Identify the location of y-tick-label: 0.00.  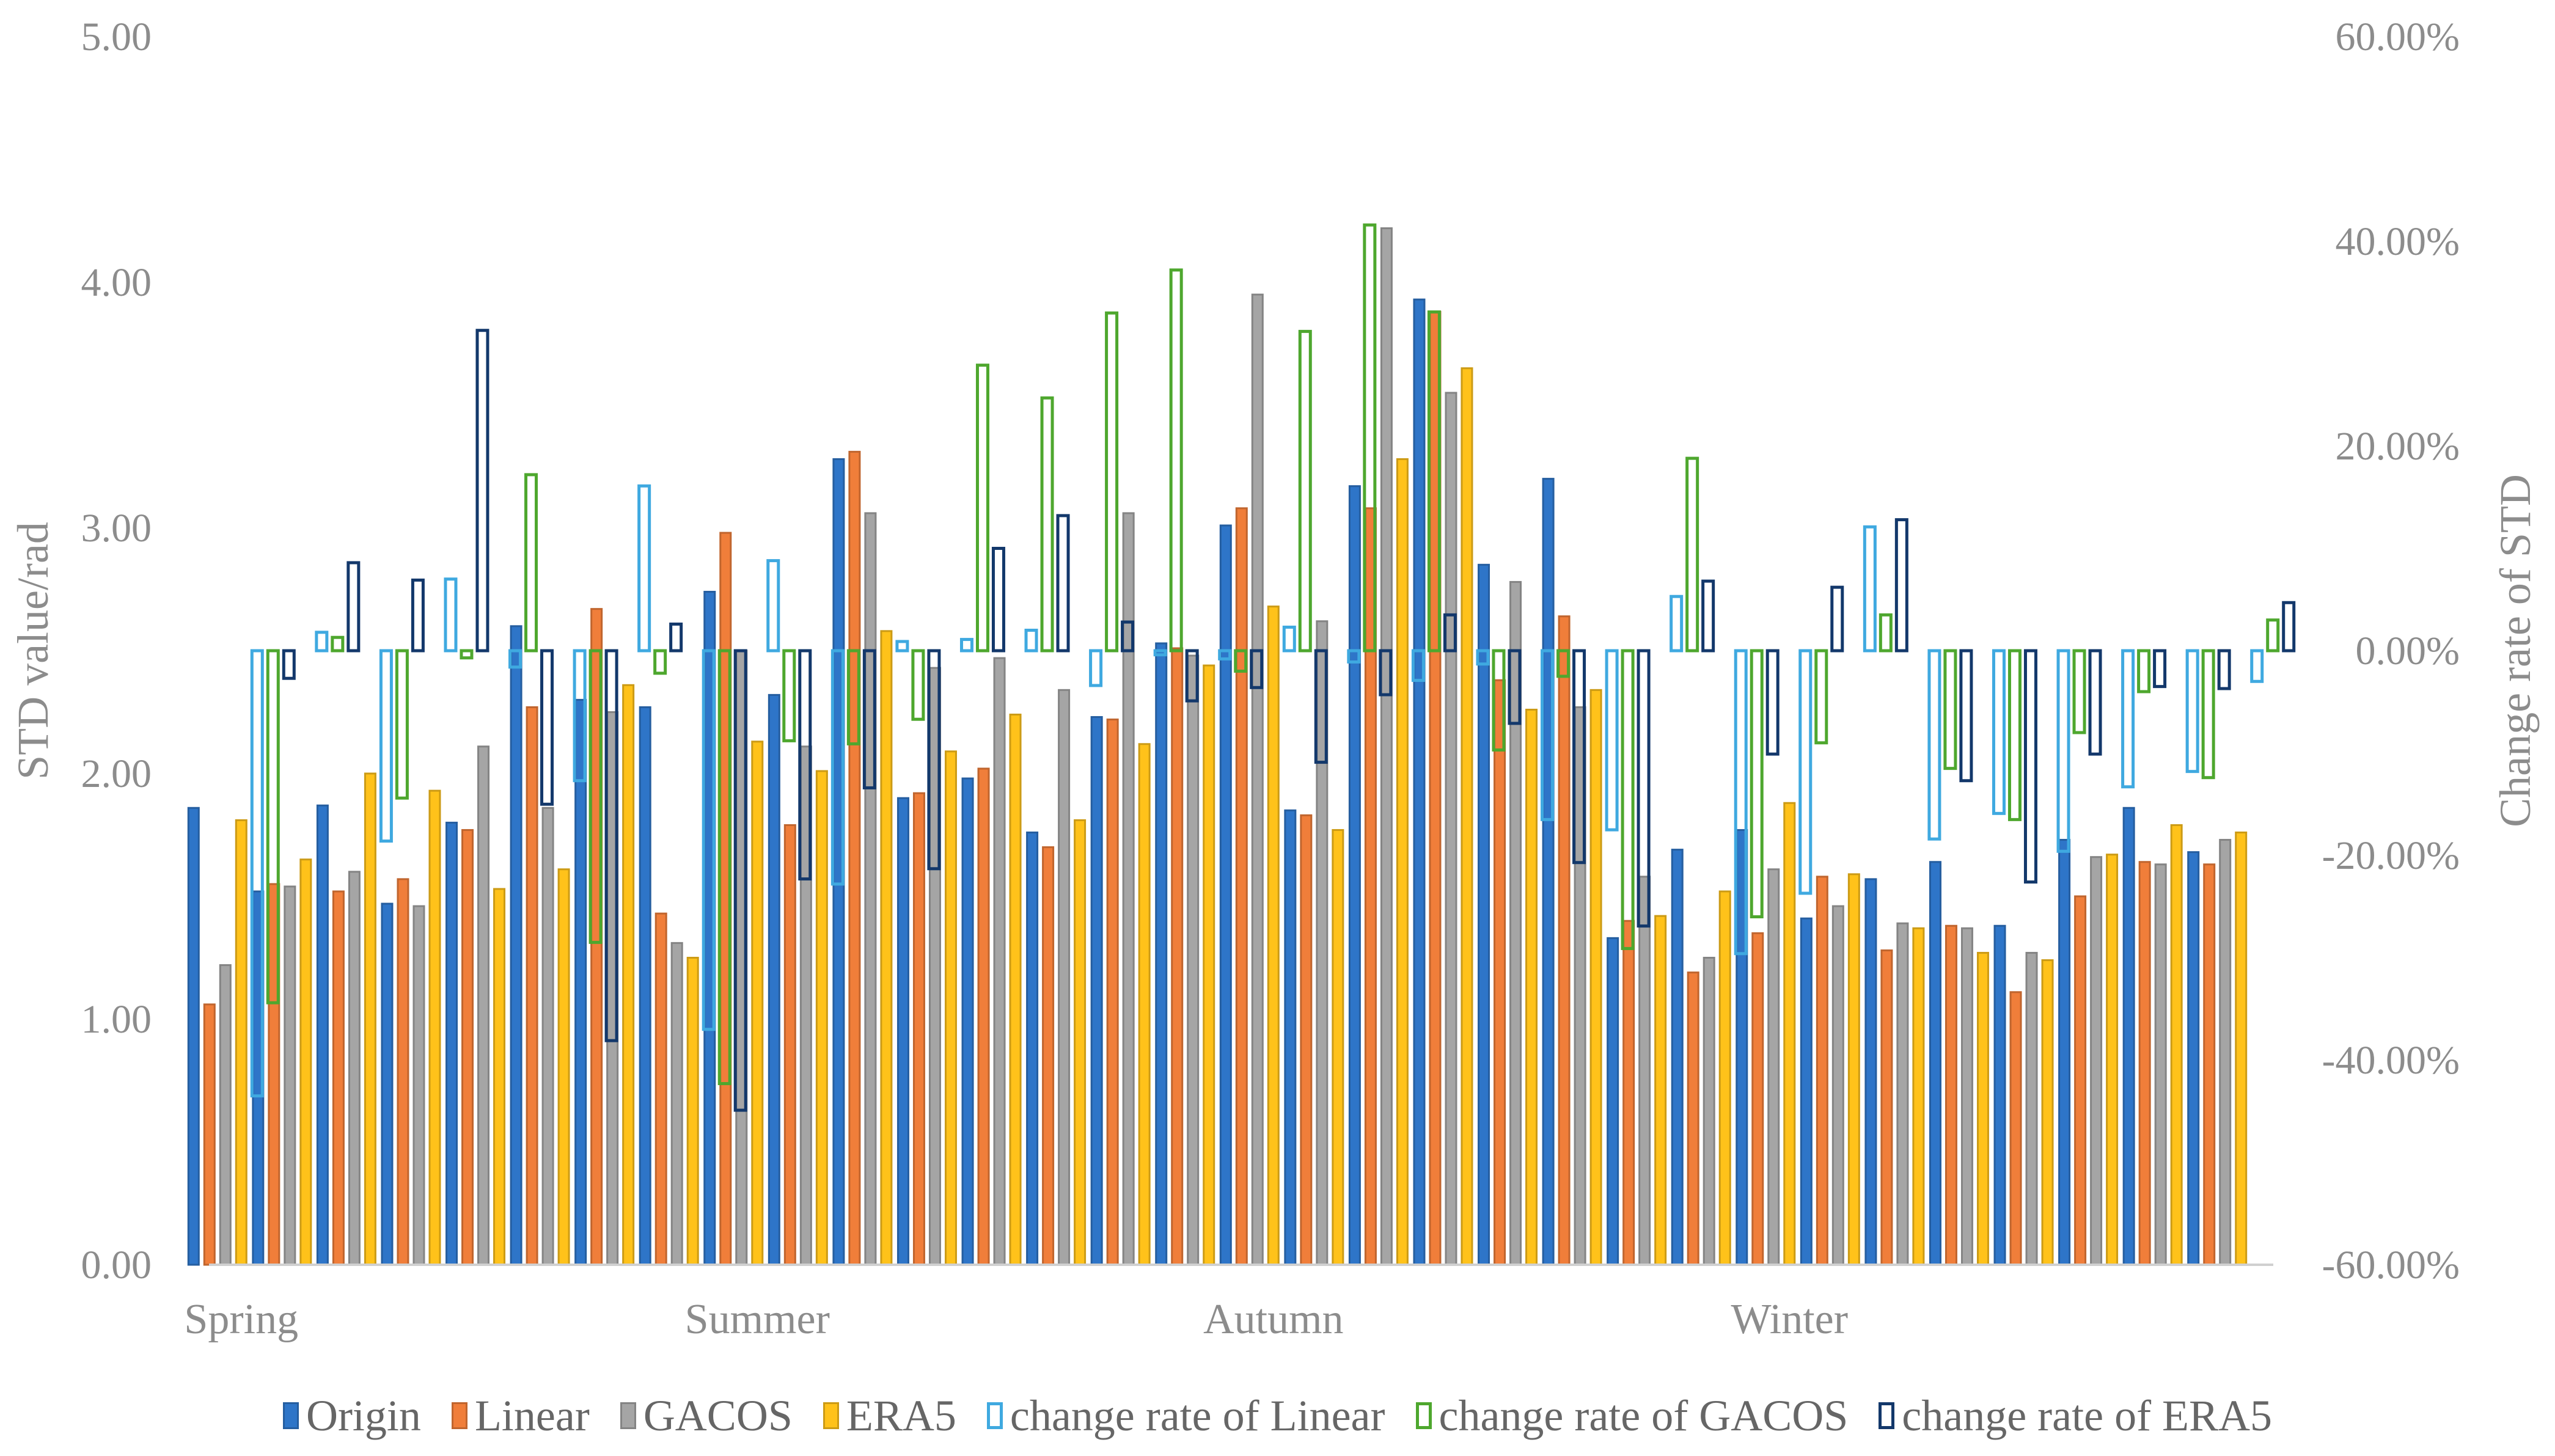
(116, 1265).